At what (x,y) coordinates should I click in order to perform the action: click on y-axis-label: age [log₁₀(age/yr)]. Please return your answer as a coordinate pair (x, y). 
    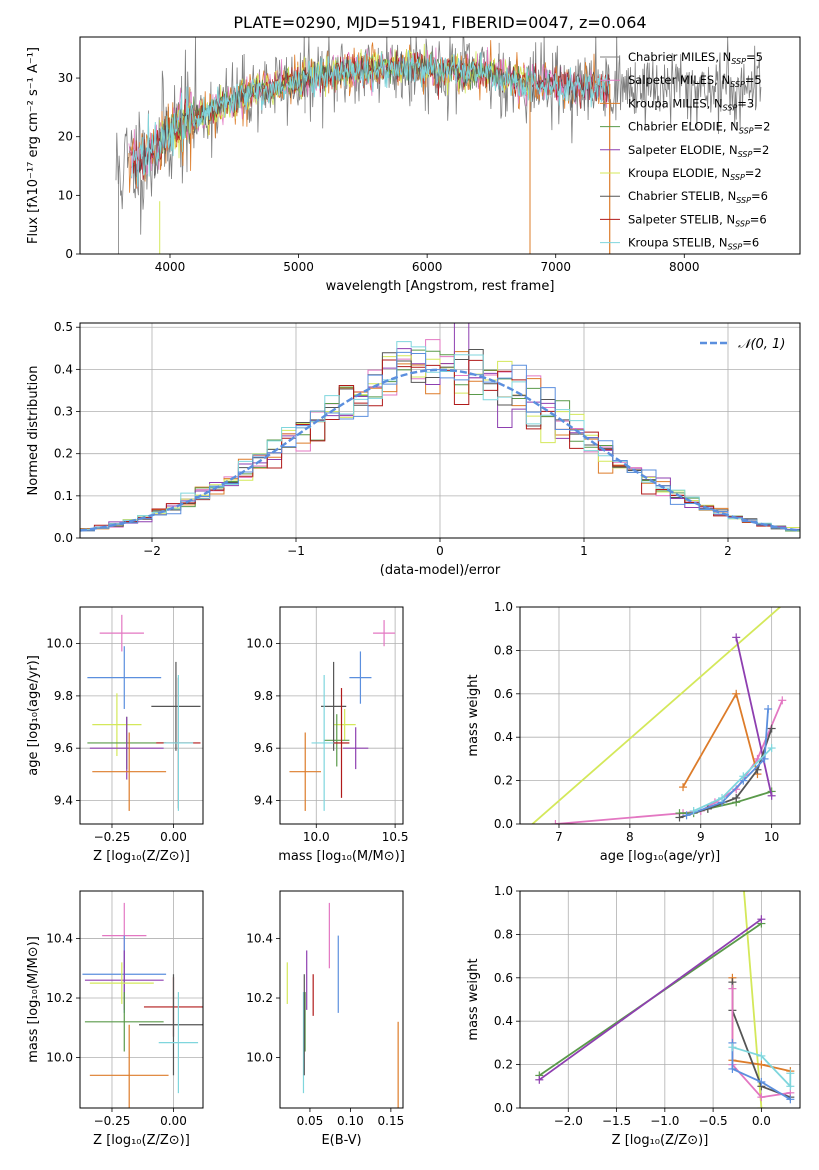
    Looking at the image, I should click on (33, 715).